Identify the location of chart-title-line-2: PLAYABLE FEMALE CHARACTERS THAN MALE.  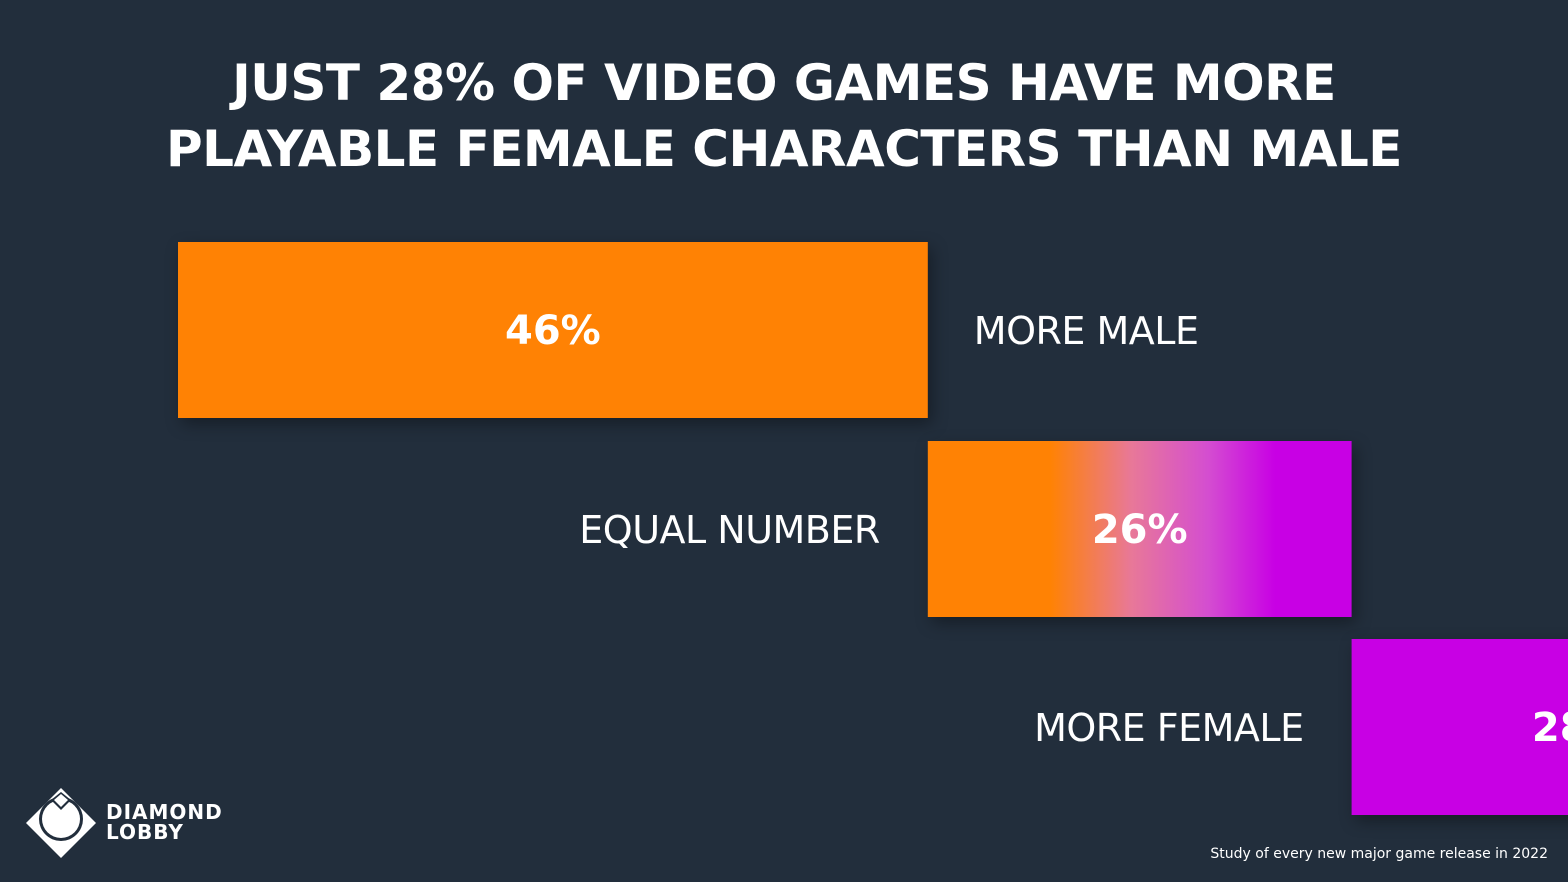
(784, 149).